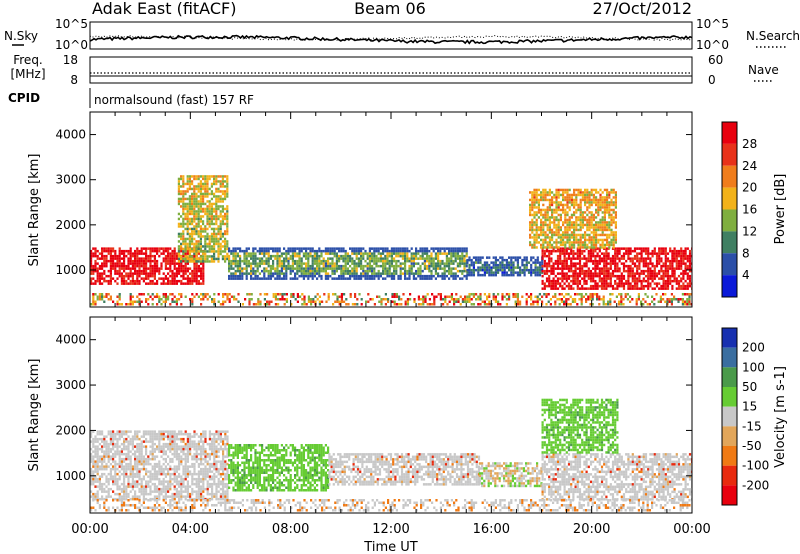  Describe the element at coordinates (390, 9) in the screenshot. I see `beam-title: Beam 06` at that location.